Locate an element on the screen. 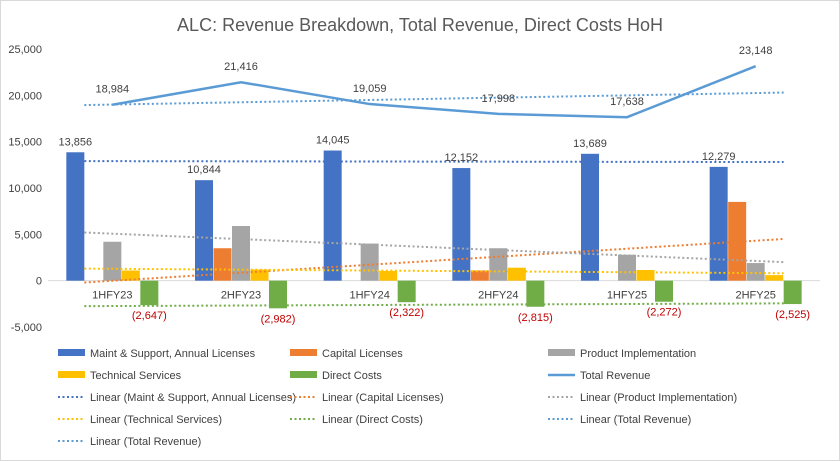  data-label-direct-costs: (2,647) is located at coordinates (149, 316).